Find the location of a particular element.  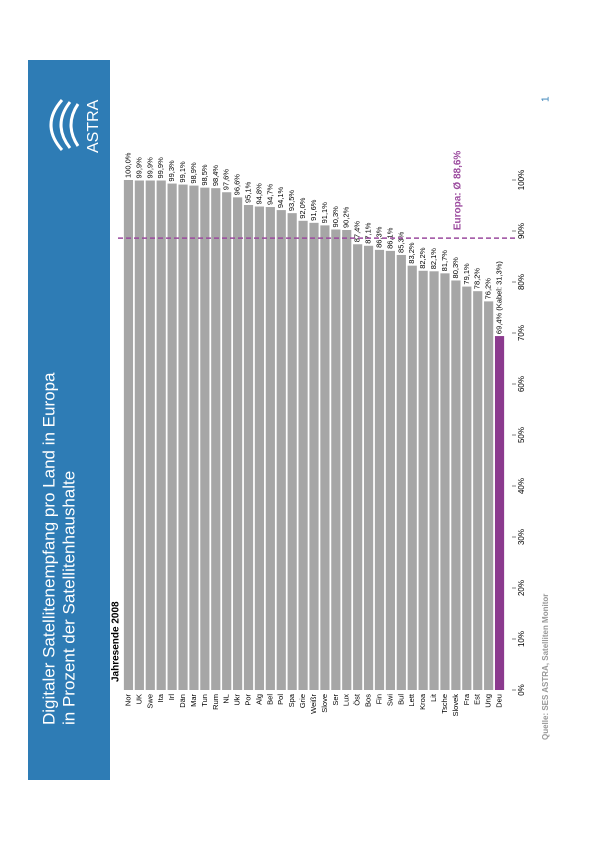

x-tick-label: Swe is located at coordinates (149, 701).